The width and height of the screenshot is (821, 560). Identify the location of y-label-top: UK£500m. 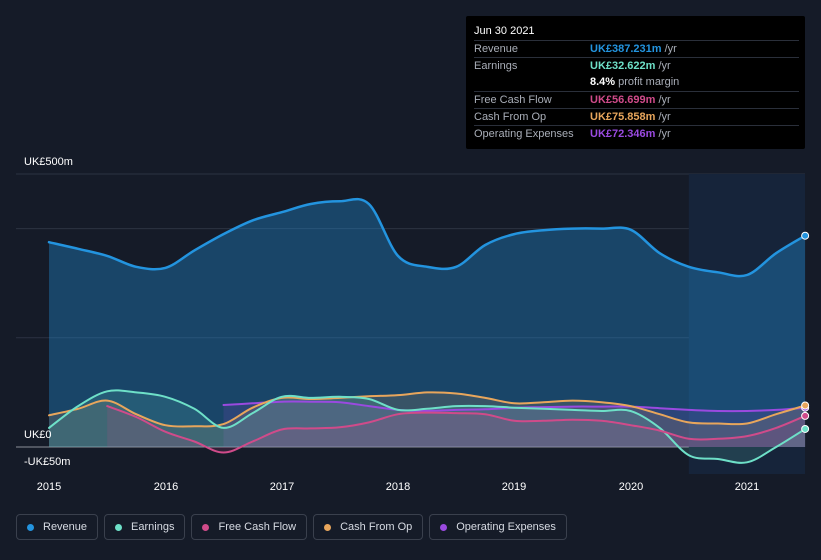
(48, 162).